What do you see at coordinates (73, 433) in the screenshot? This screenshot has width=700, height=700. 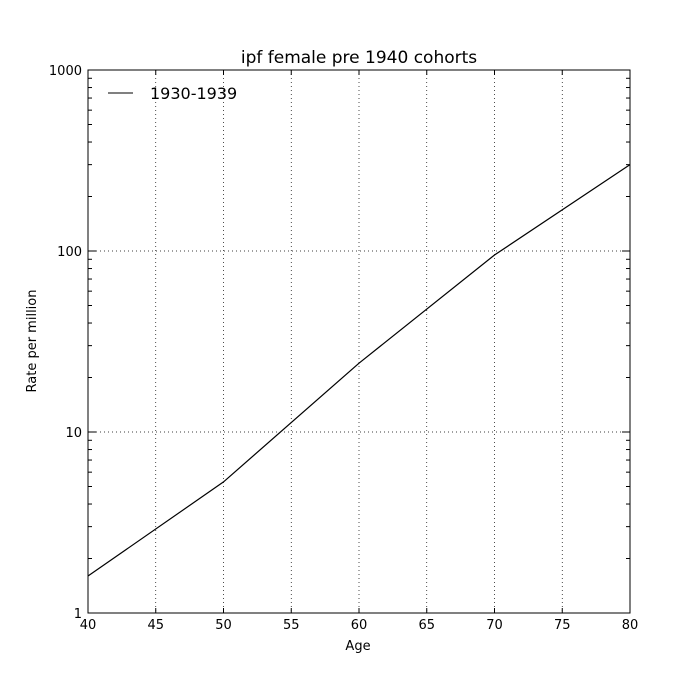 I see `y-tick-label: 10` at bounding box center [73, 433].